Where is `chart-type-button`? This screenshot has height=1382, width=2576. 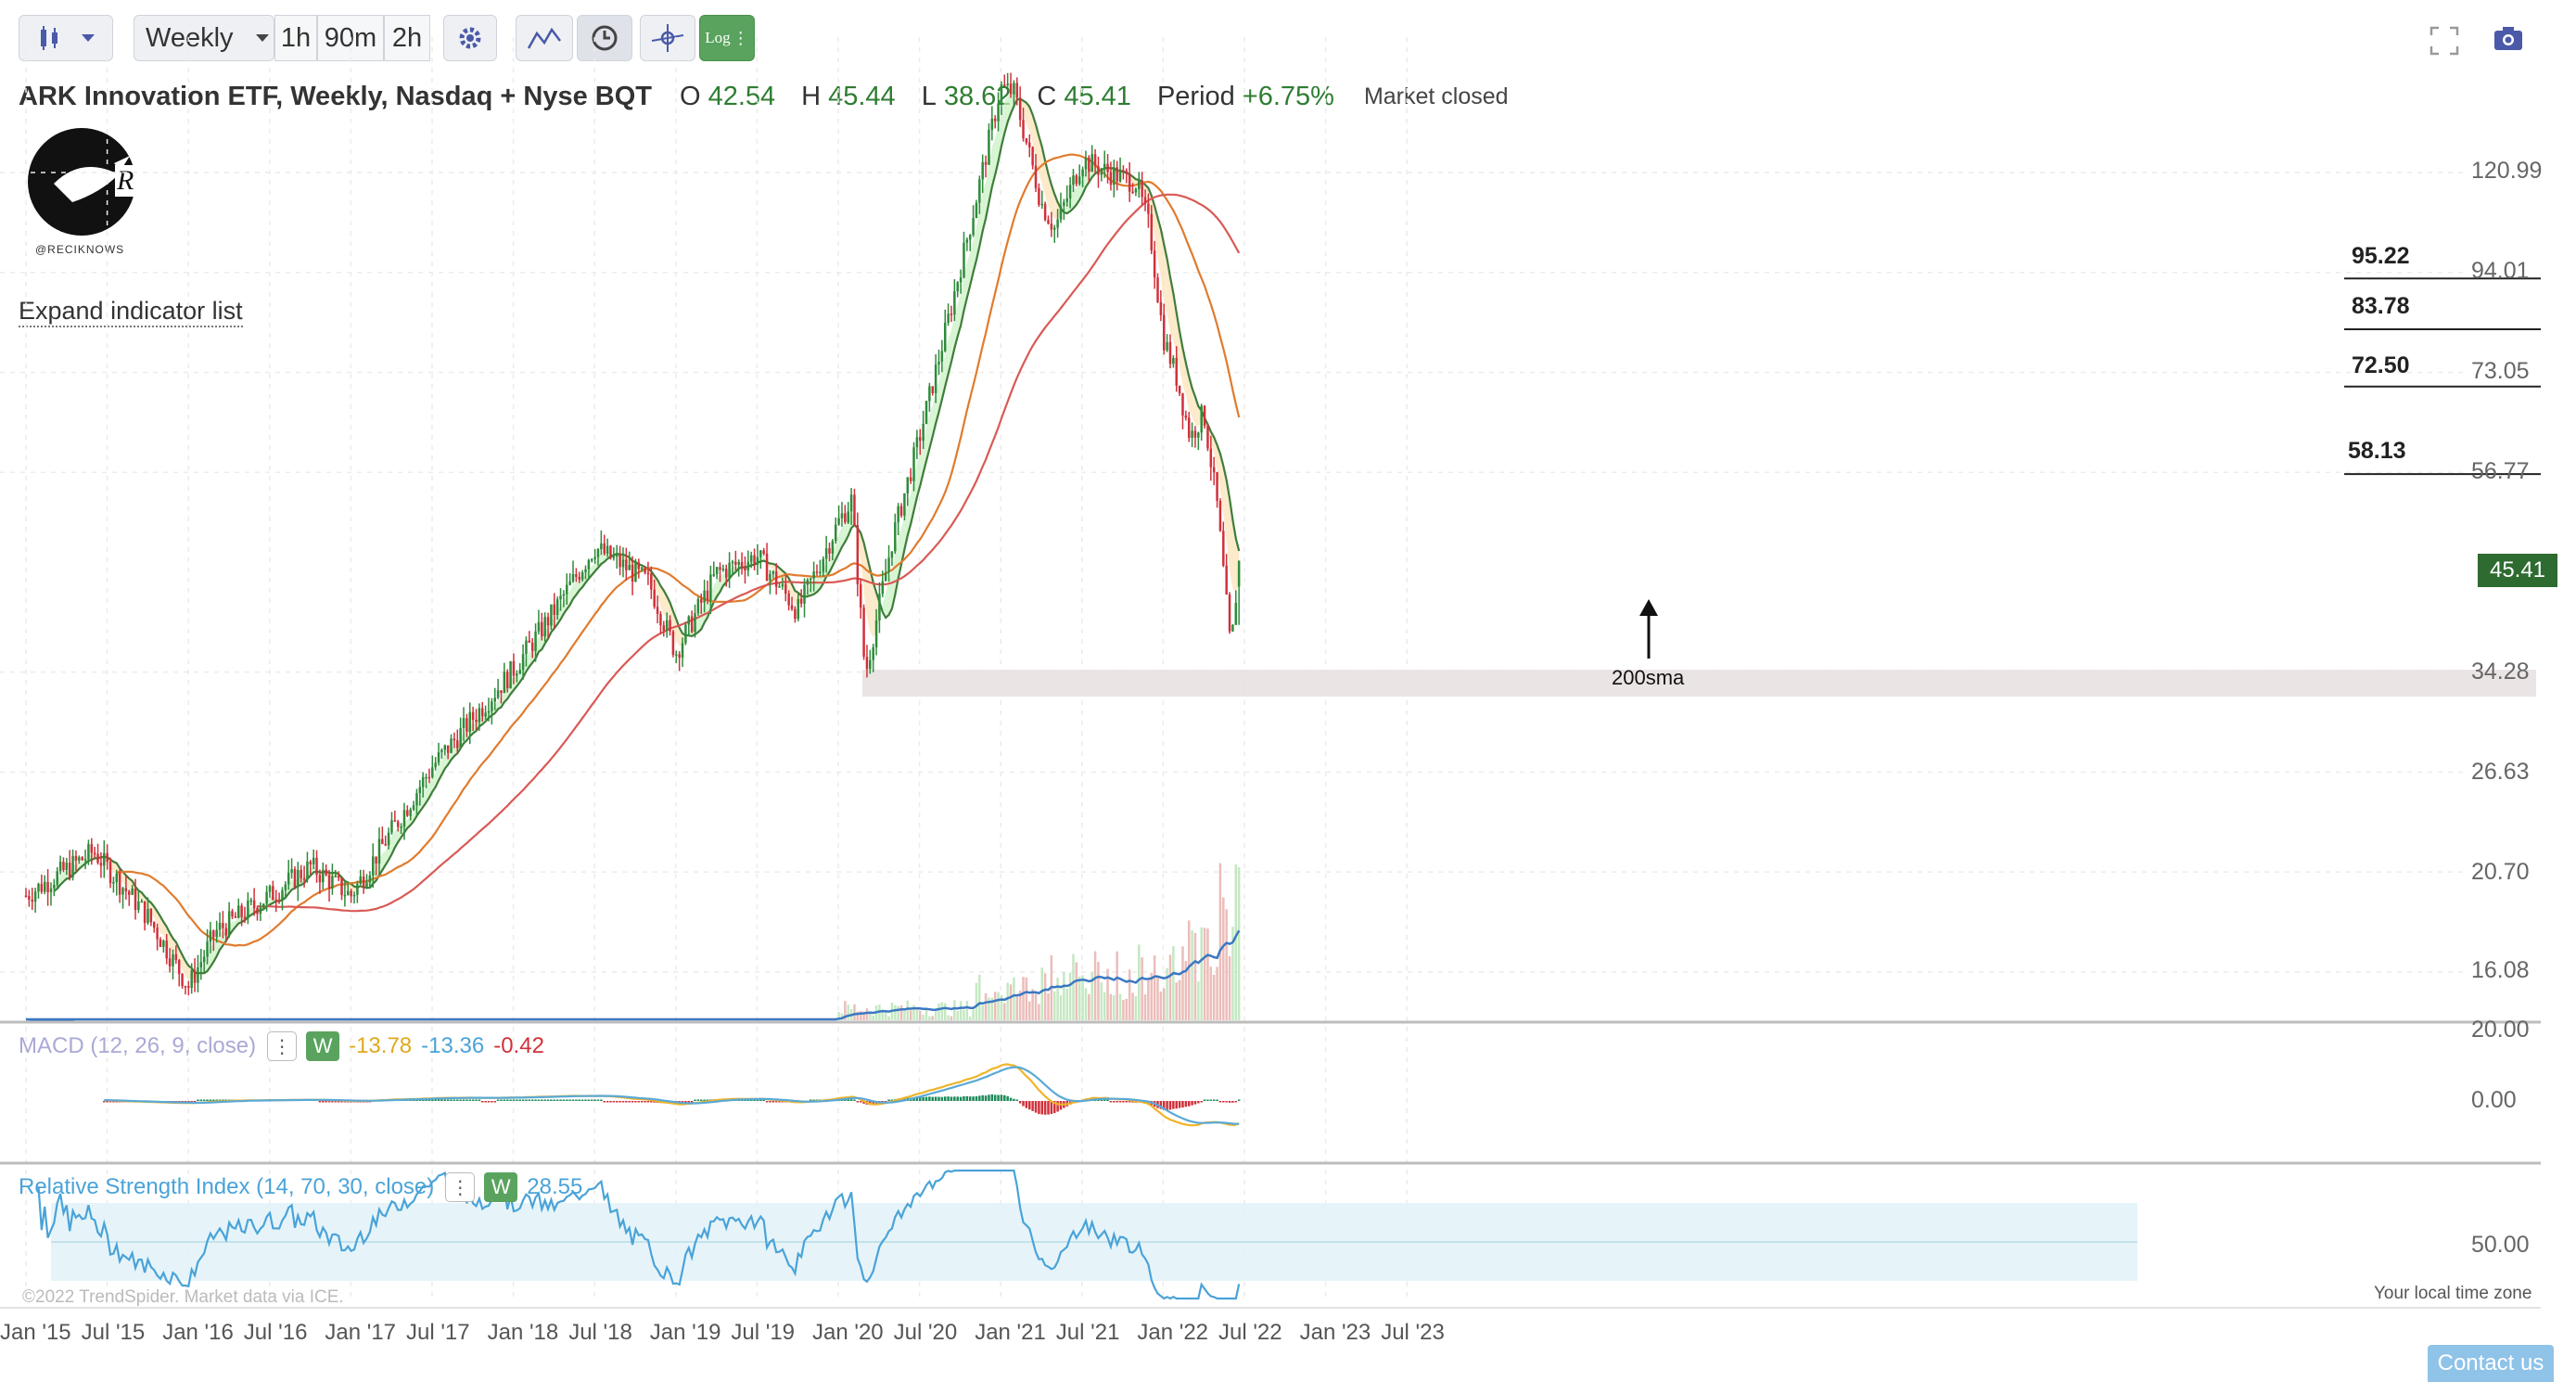
chart-type-button is located at coordinates (66, 38).